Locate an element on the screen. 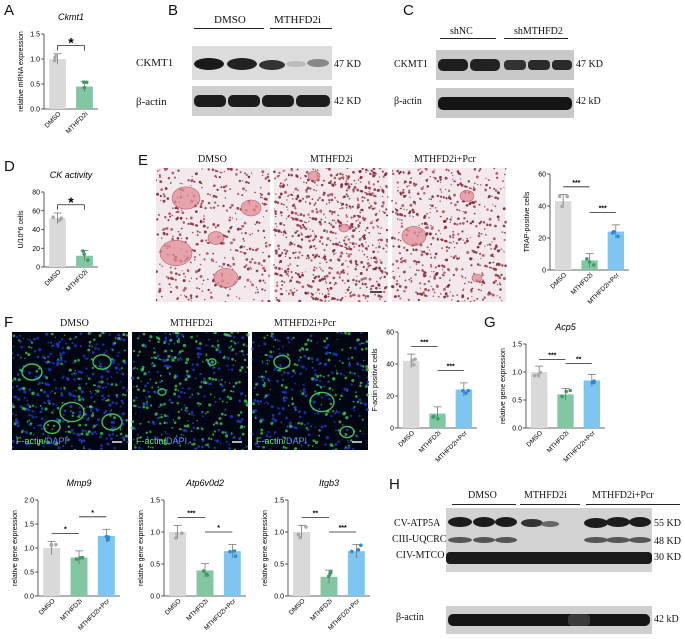 The height and width of the screenshot is (639, 685). panel-letter-h: H is located at coordinates (394, 484).